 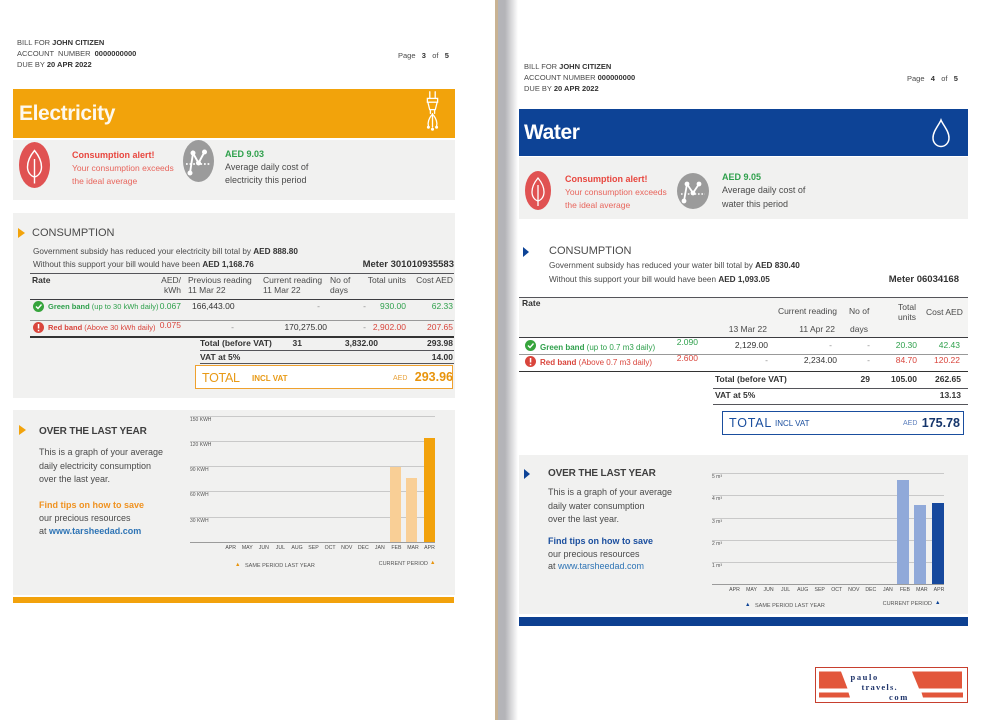 What do you see at coordinates (865, 677) in the screenshot?
I see `svg-text: paulo` at bounding box center [865, 677].